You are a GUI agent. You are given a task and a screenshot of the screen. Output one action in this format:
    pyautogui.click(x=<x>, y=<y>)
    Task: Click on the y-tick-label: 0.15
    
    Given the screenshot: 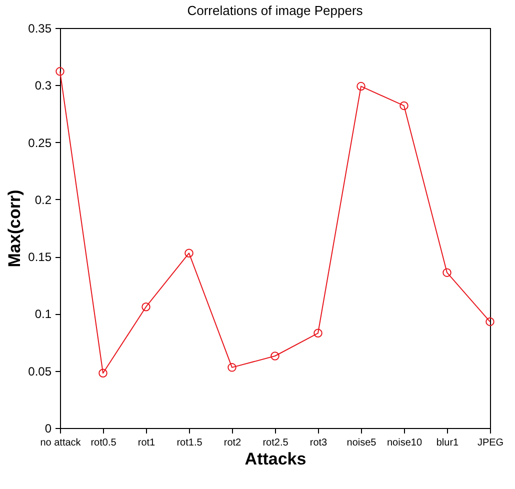 What is the action you would take?
    pyautogui.click(x=40, y=257)
    